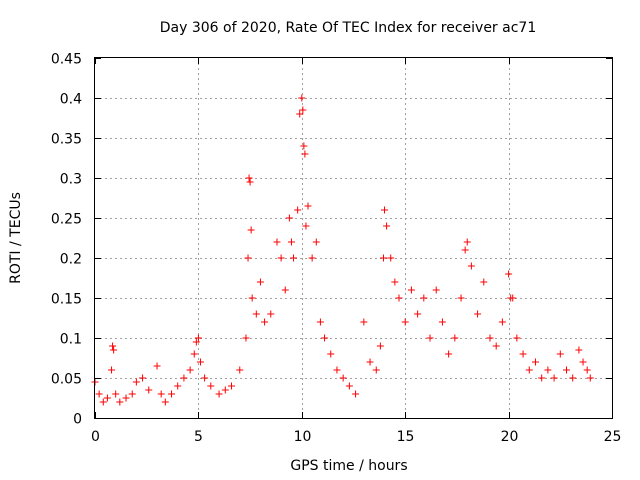 This screenshot has width=640, height=480. What do you see at coordinates (303, 437) in the screenshot?
I see `x-tick-label: 10` at bounding box center [303, 437].